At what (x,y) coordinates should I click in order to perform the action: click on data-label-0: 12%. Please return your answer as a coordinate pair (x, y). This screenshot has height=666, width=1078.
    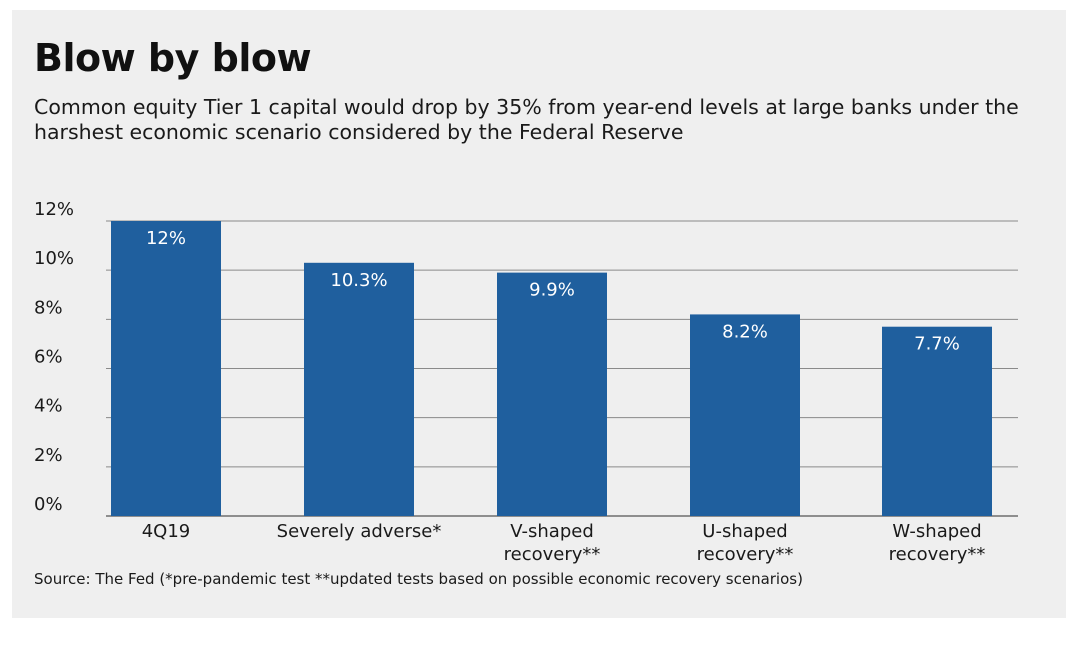
    Looking at the image, I should click on (166, 238).